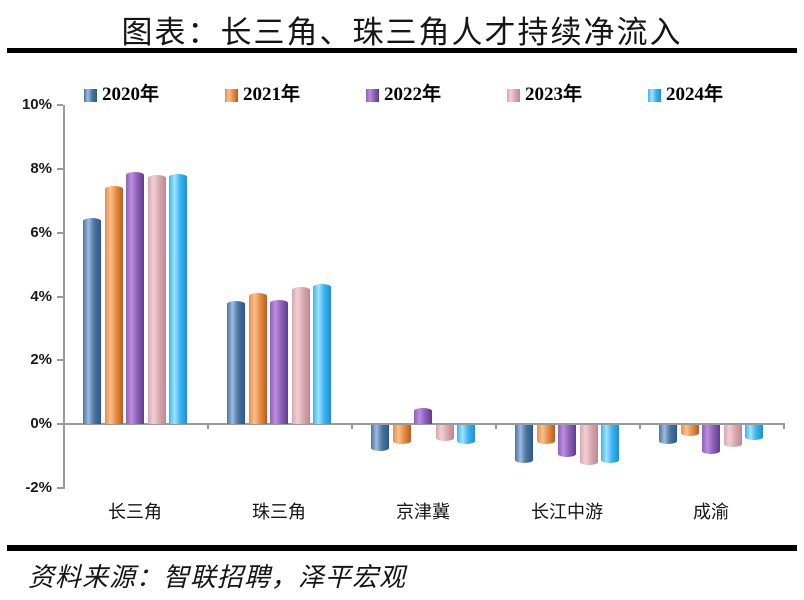 The height and width of the screenshot is (600, 804). I want to click on bar-2024年-京津冀, so click(466, 435).